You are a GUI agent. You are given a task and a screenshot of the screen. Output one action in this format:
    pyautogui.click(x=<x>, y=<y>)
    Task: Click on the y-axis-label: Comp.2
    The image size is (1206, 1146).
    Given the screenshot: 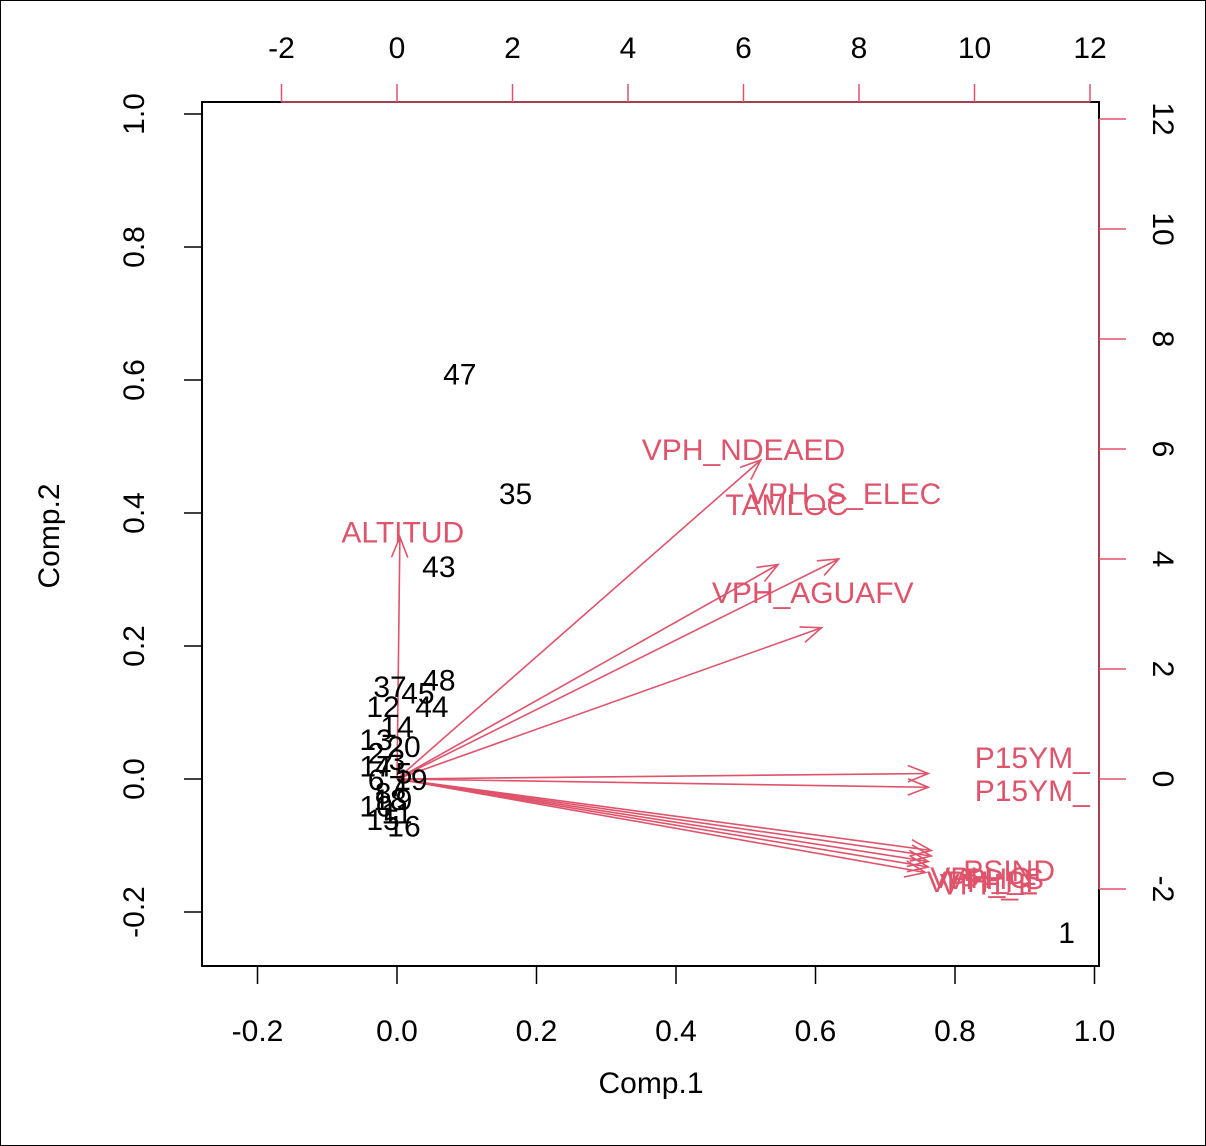 What is the action you would take?
    pyautogui.click(x=49, y=535)
    